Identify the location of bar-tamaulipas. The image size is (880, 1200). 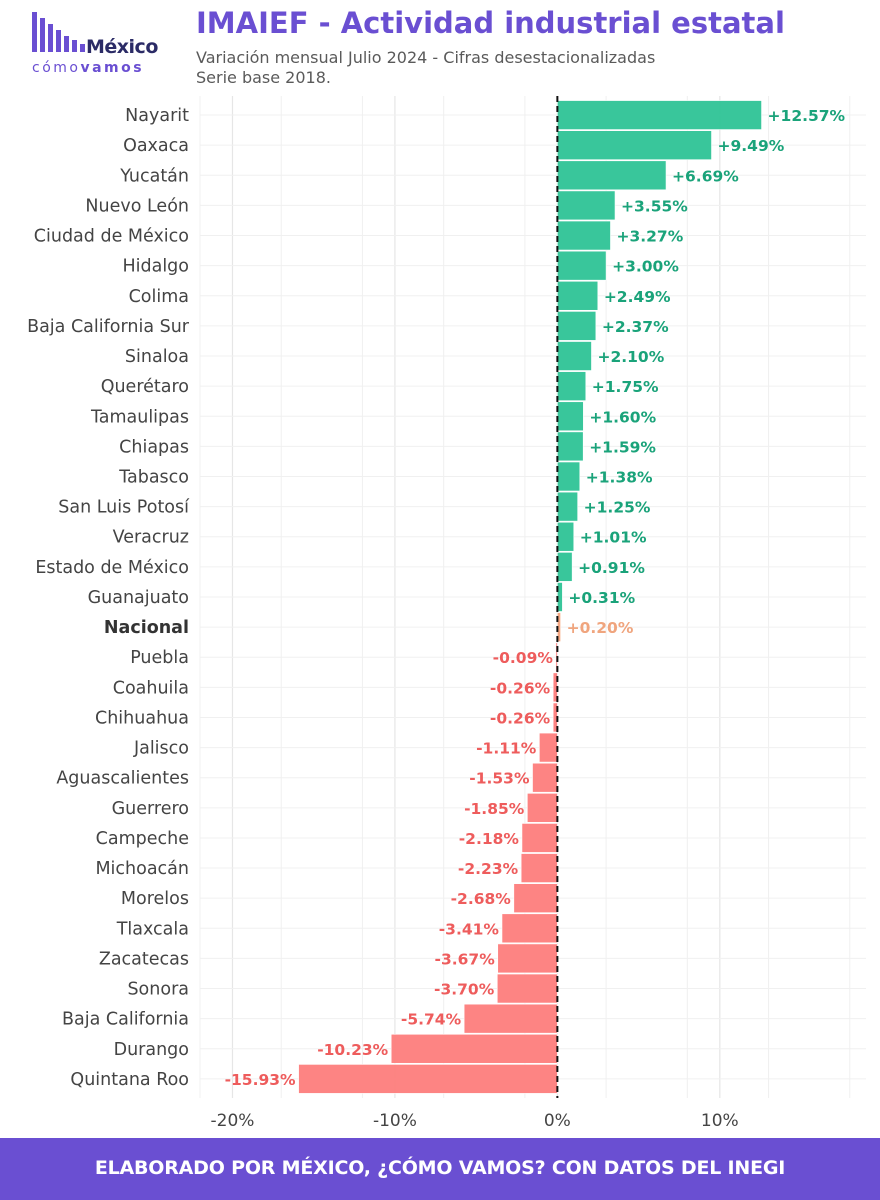
(570, 416).